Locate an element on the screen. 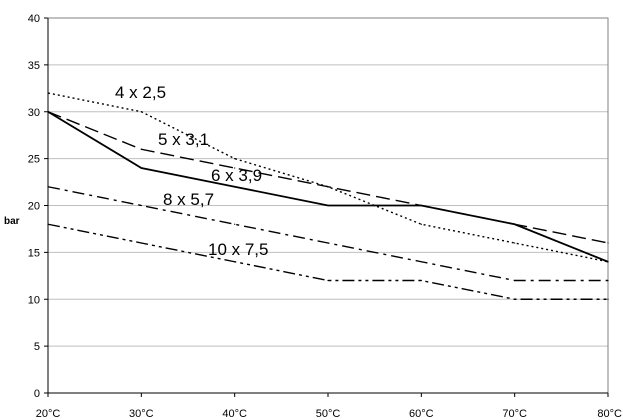  x-tick-label: 60°C is located at coordinates (421, 414).